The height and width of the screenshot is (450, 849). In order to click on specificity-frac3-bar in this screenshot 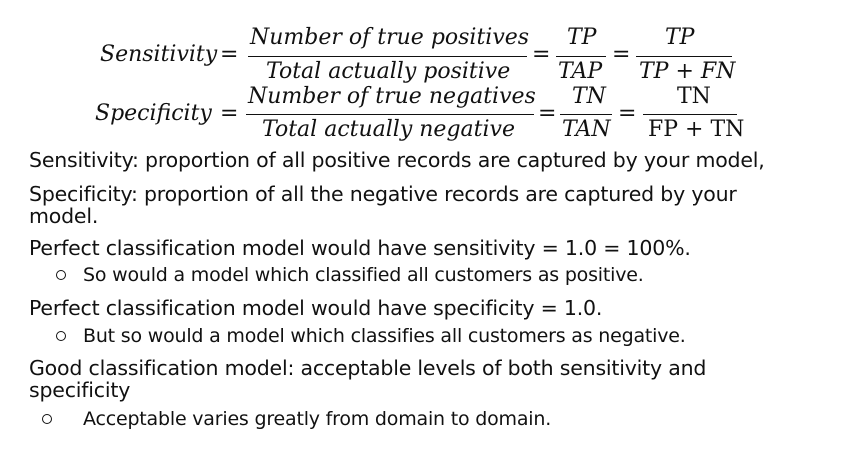, I will do `click(690, 115)`.